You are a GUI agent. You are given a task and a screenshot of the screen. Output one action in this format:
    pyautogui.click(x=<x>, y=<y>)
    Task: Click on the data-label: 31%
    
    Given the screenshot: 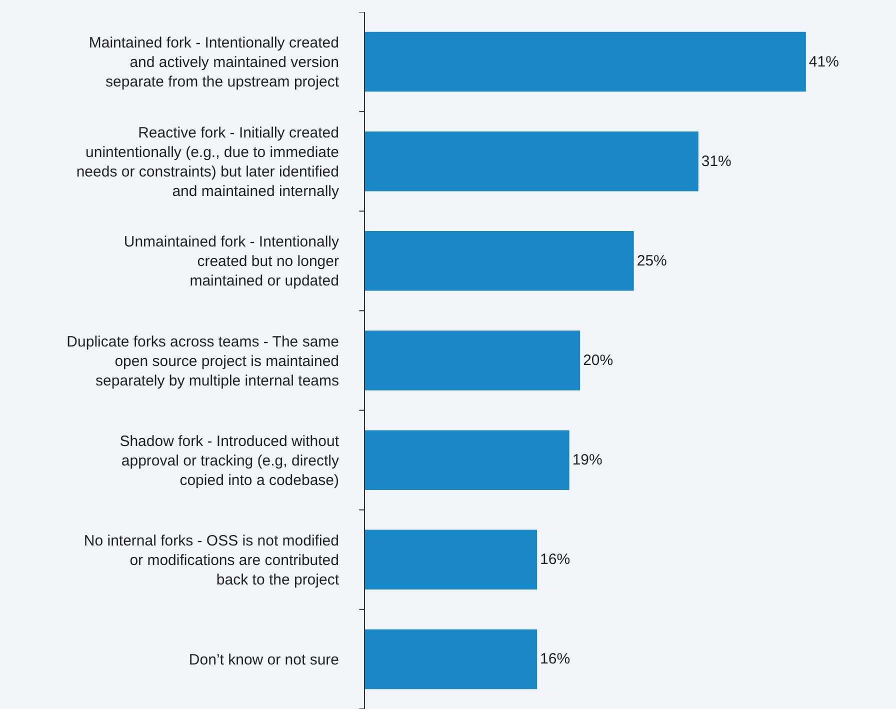 What is the action you would take?
    pyautogui.click(x=716, y=161)
    